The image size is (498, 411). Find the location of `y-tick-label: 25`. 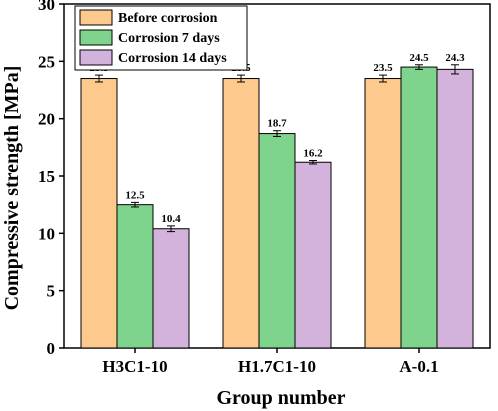

y-tick-label: 25 is located at coordinates (46, 61).